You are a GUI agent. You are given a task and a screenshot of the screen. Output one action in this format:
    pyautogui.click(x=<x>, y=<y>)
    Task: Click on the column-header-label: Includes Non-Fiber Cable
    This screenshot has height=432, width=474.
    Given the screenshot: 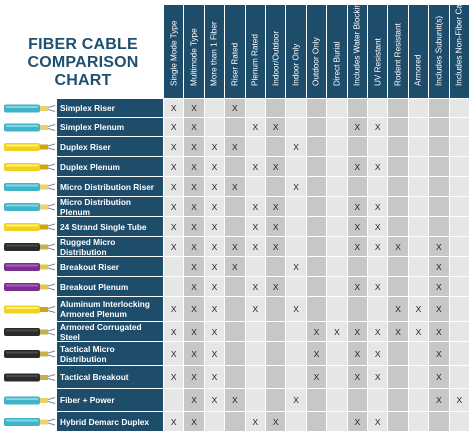 What is the action you would take?
    pyautogui.click(x=459, y=43)
    